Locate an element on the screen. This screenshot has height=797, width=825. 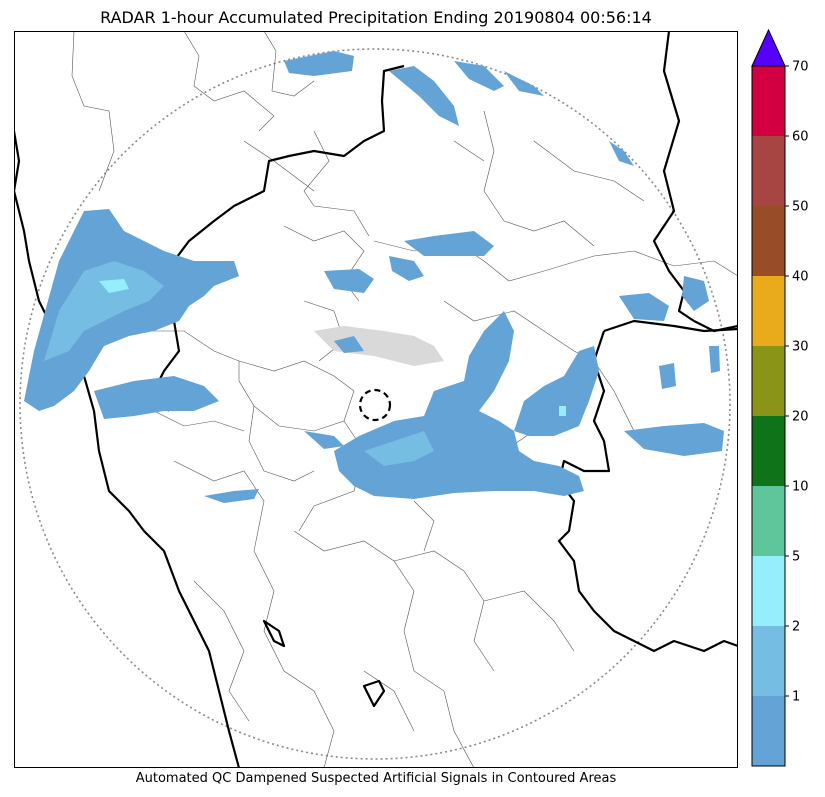
colorbar-tick-label: 70 is located at coordinates (800, 67).